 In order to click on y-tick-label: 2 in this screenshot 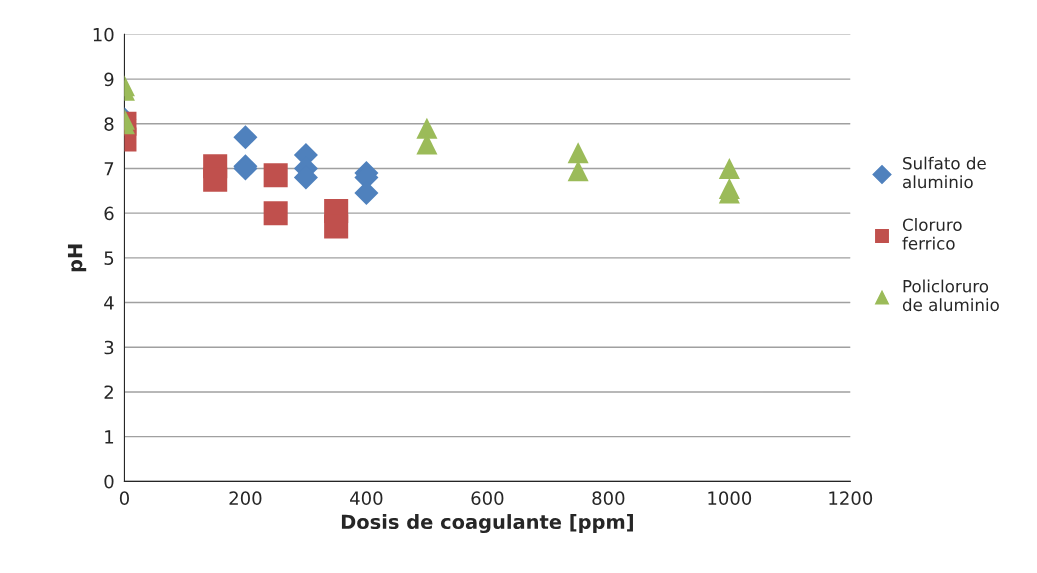, I will do `click(108, 392)`.